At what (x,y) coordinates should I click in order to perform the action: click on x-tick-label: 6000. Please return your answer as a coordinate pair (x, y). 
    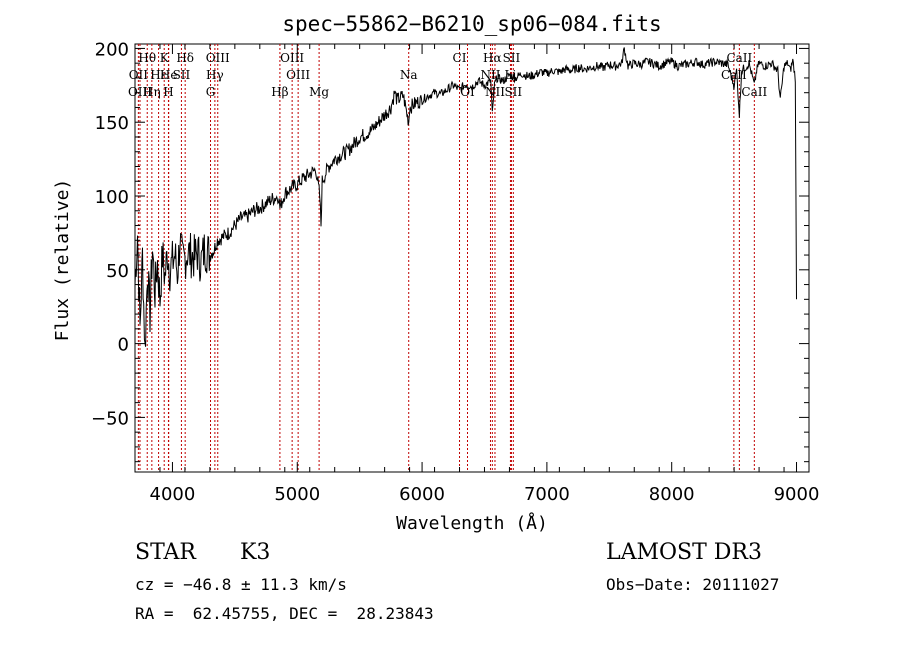
    Looking at the image, I should click on (422, 494).